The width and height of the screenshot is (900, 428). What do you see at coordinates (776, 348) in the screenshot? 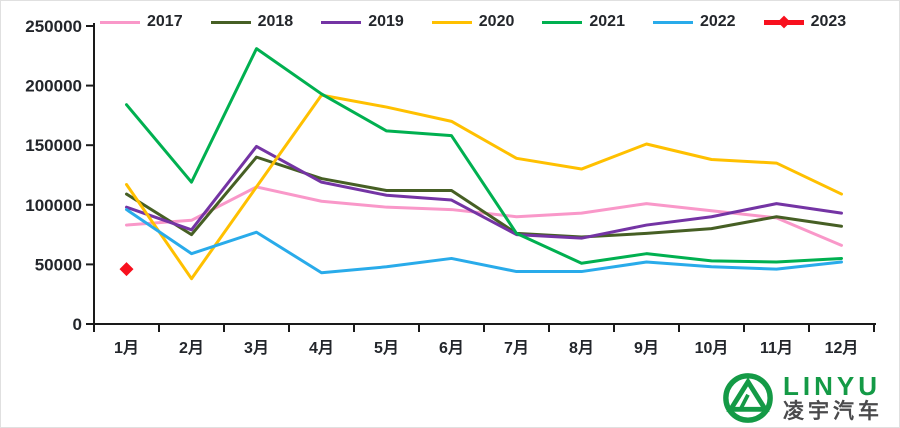
I see `x-tick-label: 11月` at bounding box center [776, 348].